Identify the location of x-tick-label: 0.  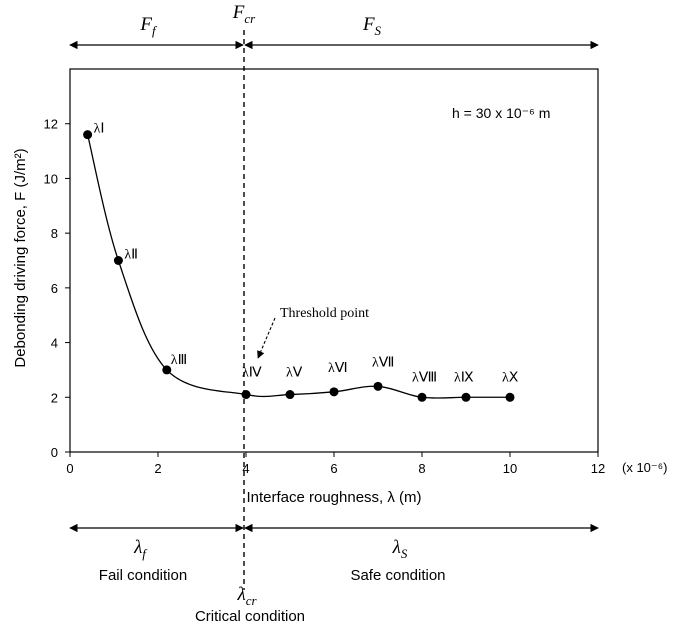
(69, 468).